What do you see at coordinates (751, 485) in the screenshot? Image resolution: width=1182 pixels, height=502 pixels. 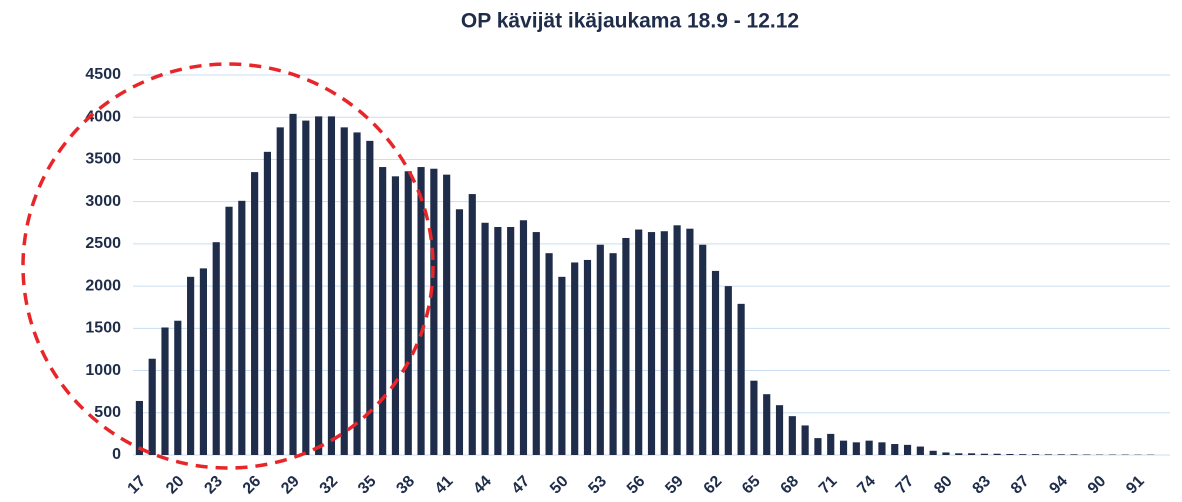 I see `x-tick-label: 65` at bounding box center [751, 485].